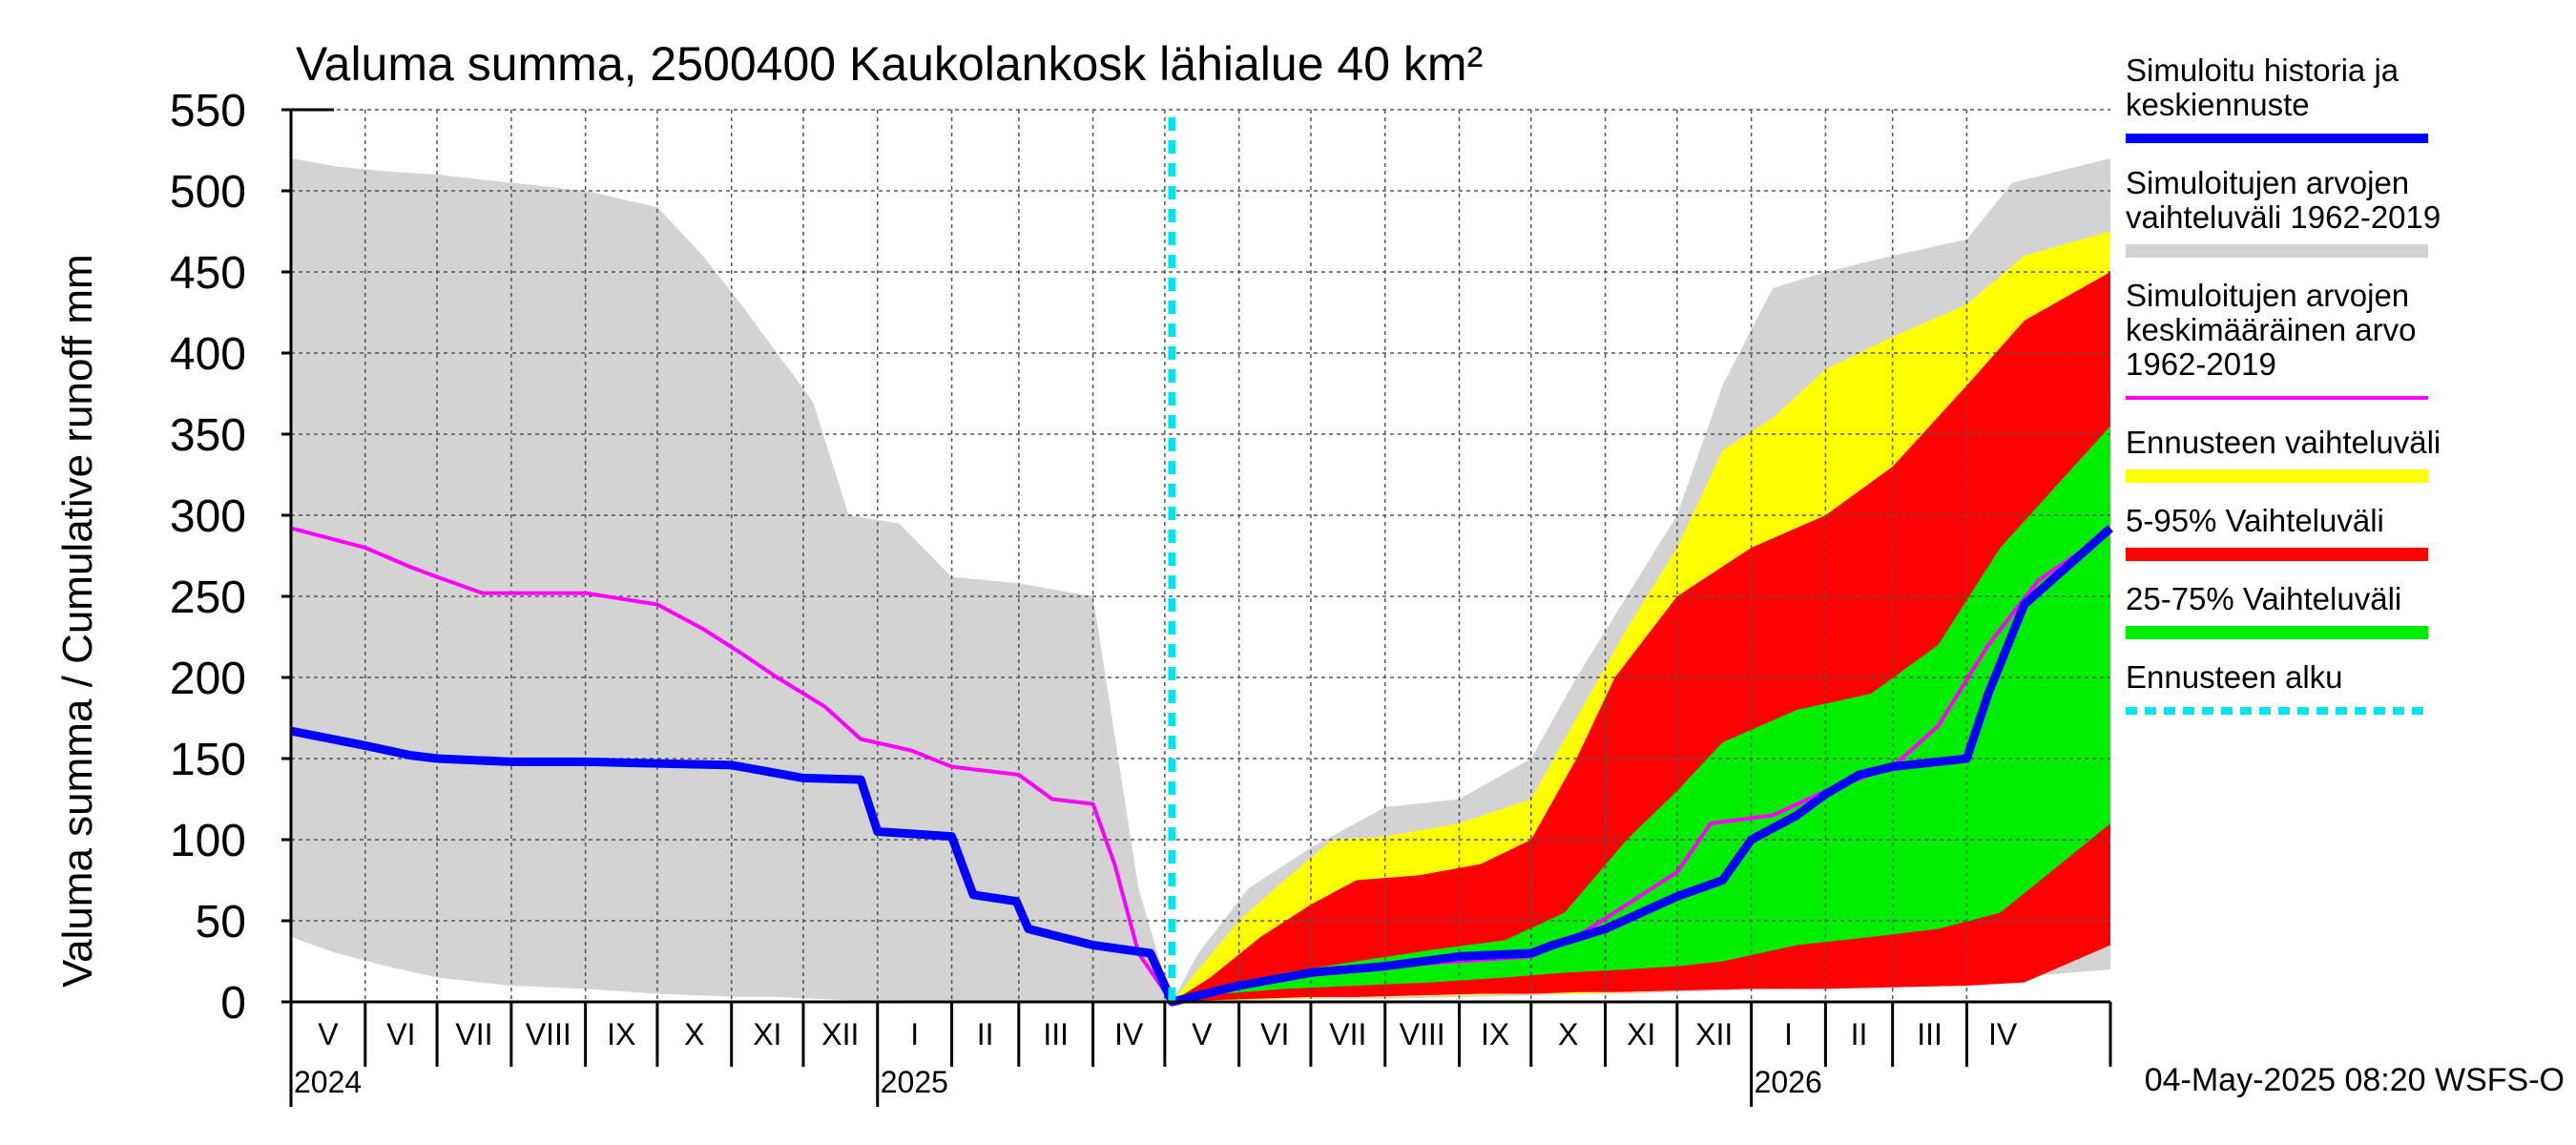  I want to click on y-tick-label: 500, so click(208, 192).